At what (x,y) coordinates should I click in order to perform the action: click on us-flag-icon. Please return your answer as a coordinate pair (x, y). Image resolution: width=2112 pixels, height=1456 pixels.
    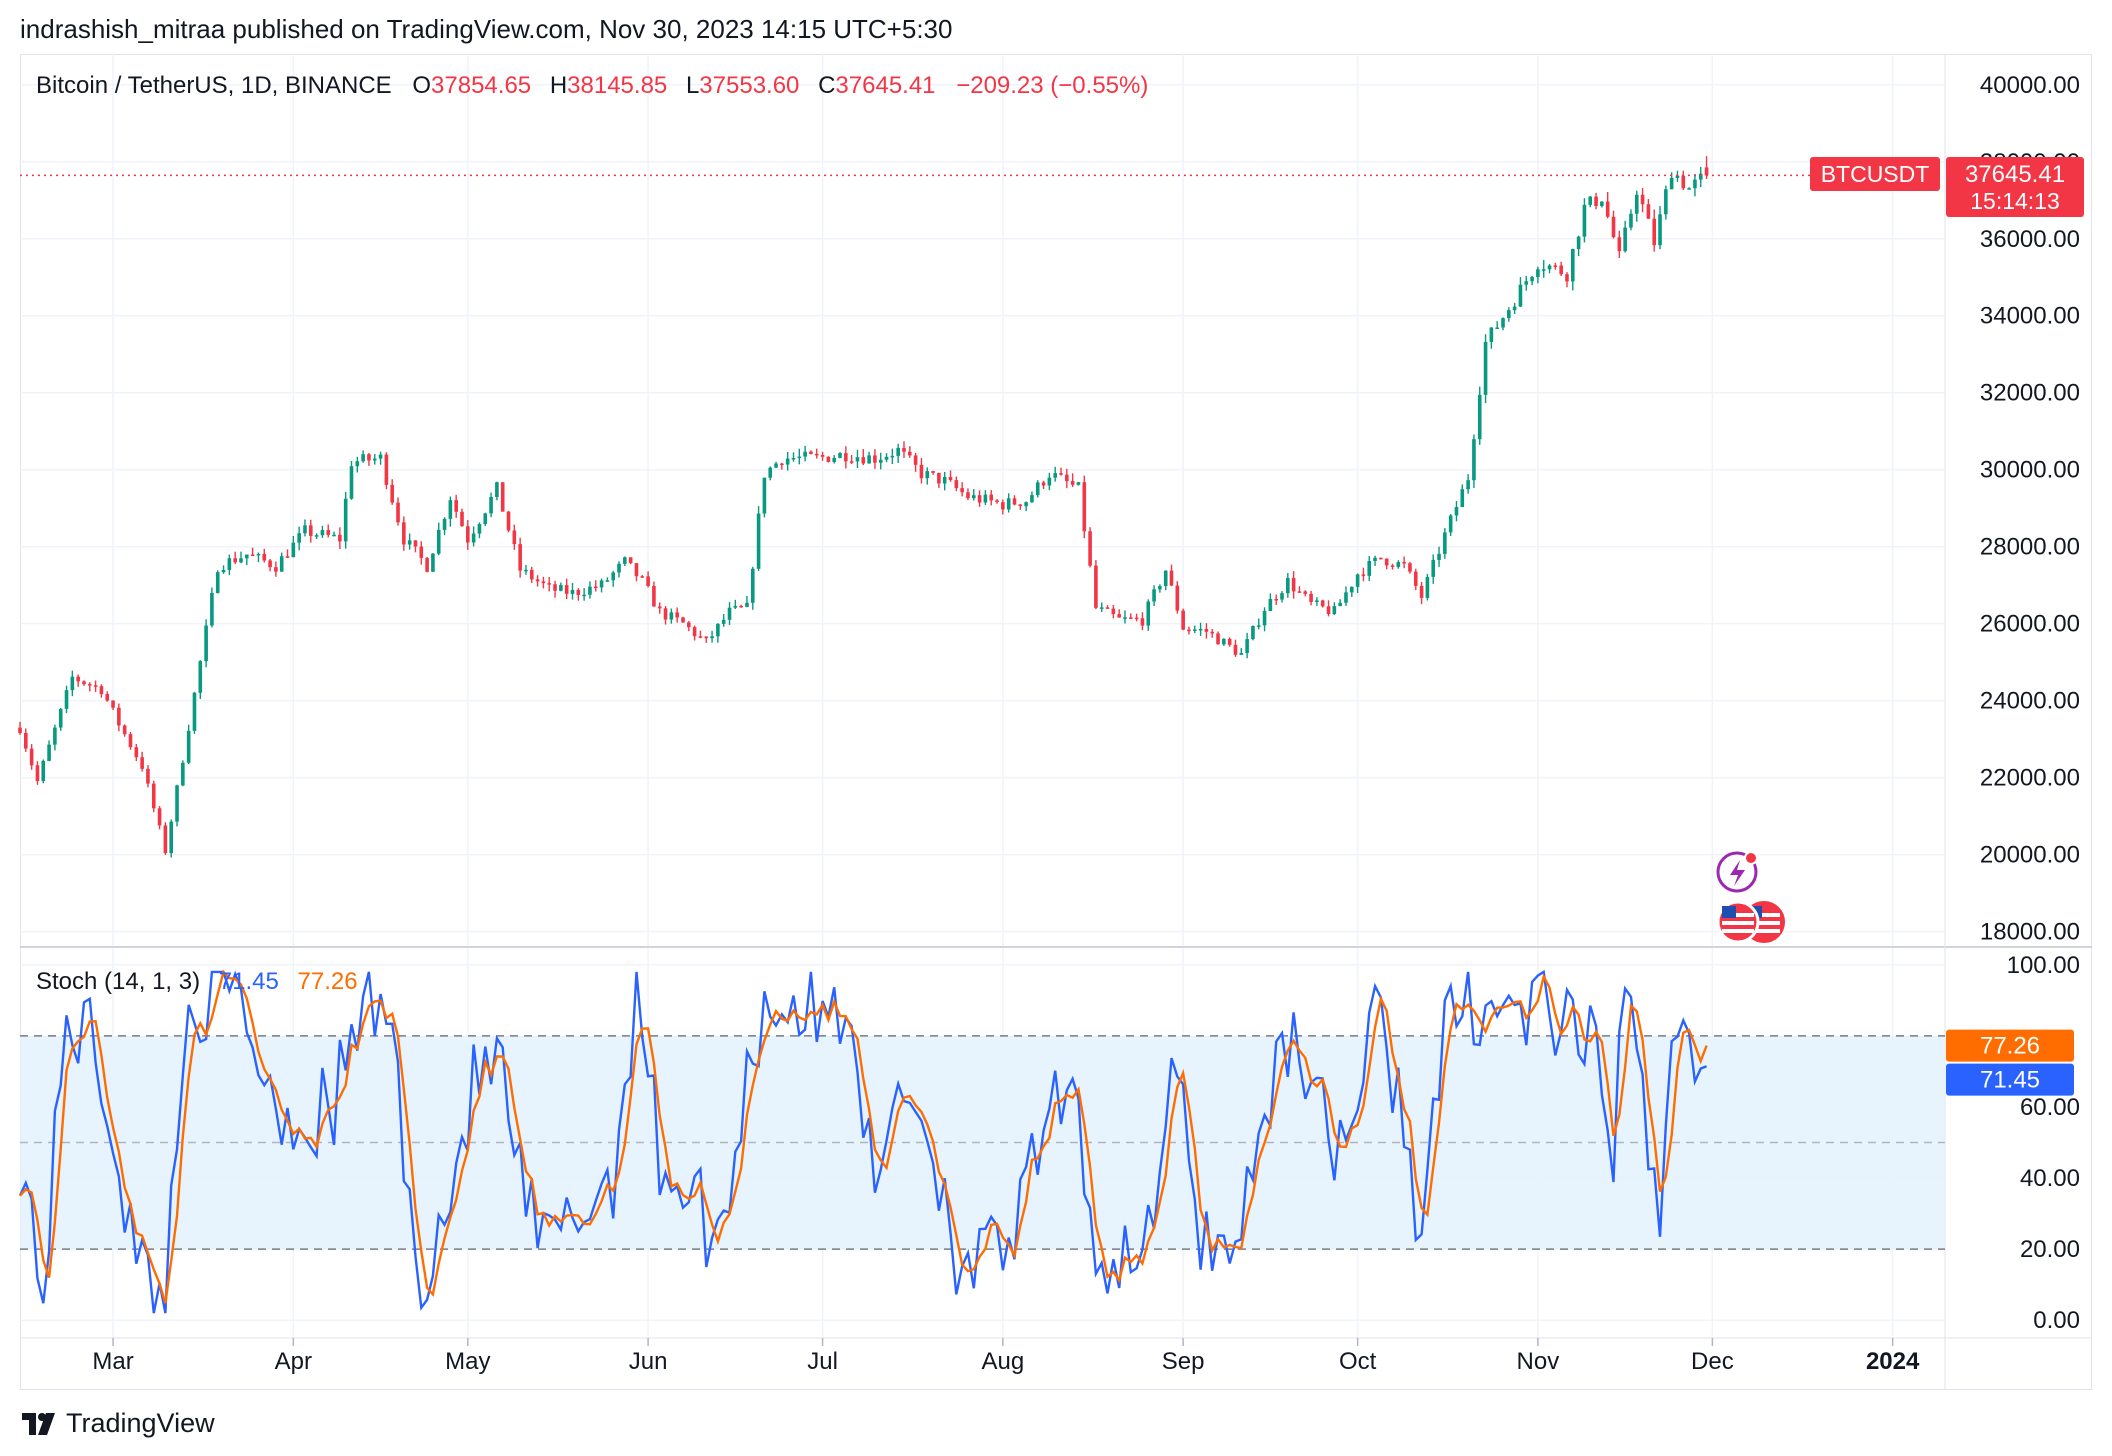
    Looking at the image, I should click on (1738, 922).